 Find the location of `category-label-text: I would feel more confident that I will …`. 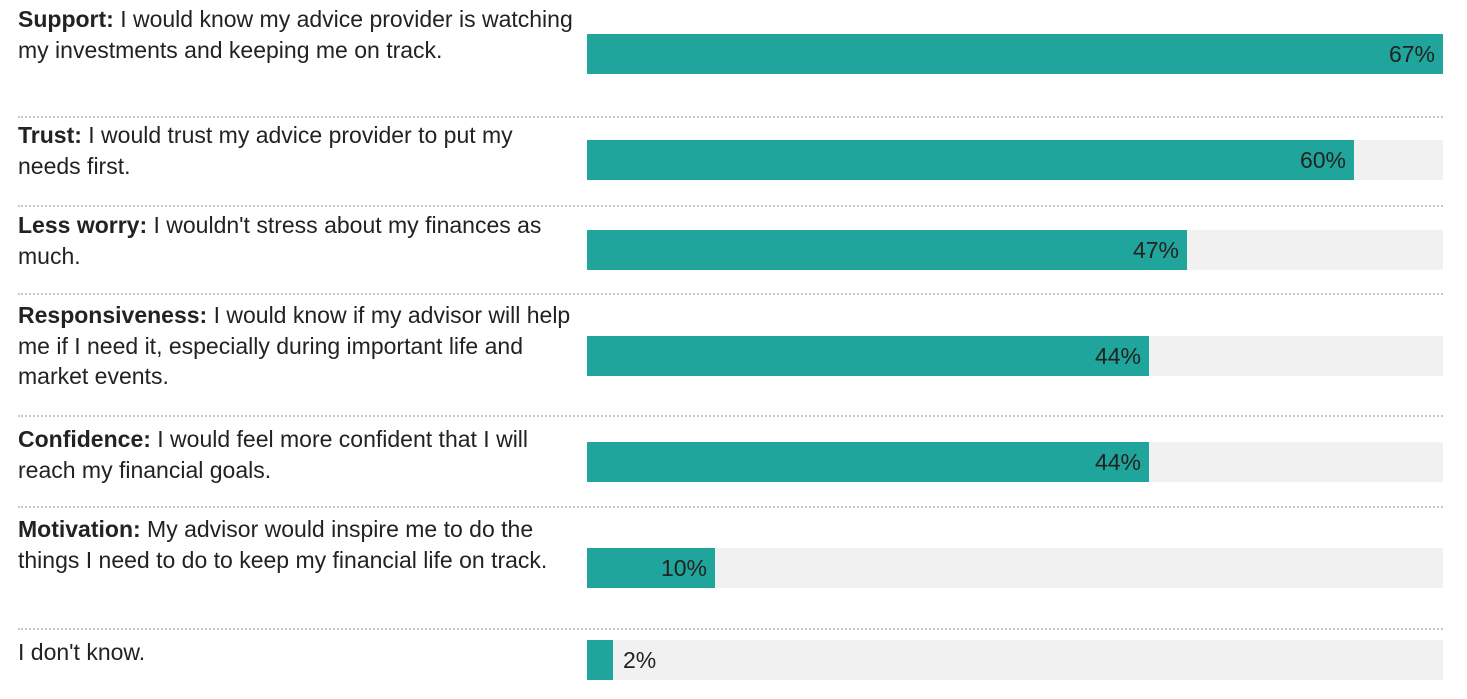

category-label-text: I would feel more confident that I will … is located at coordinates (273, 454).